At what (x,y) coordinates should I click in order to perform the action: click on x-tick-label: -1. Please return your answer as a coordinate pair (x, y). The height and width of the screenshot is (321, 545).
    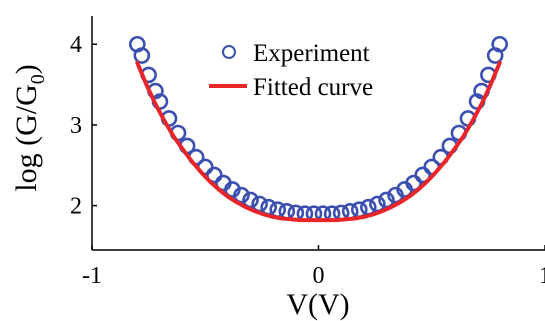
    Looking at the image, I should click on (92, 276).